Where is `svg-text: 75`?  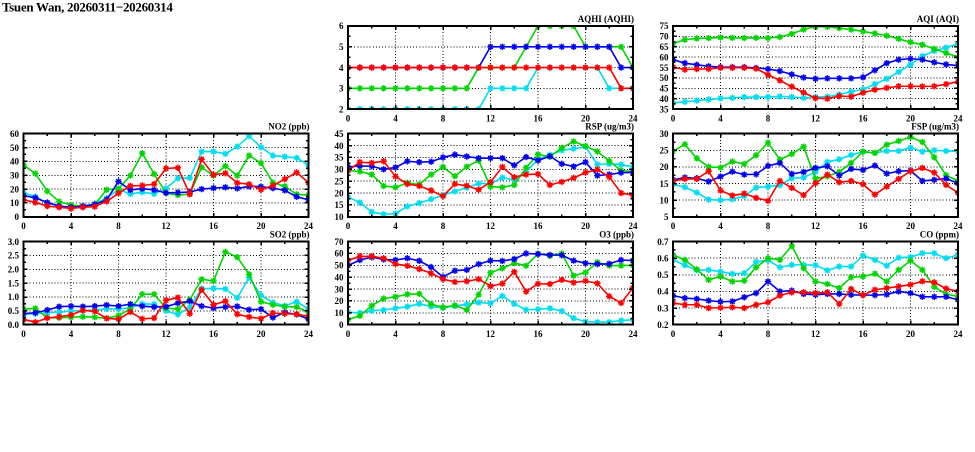
svg-text: 75 is located at coordinates (665, 26).